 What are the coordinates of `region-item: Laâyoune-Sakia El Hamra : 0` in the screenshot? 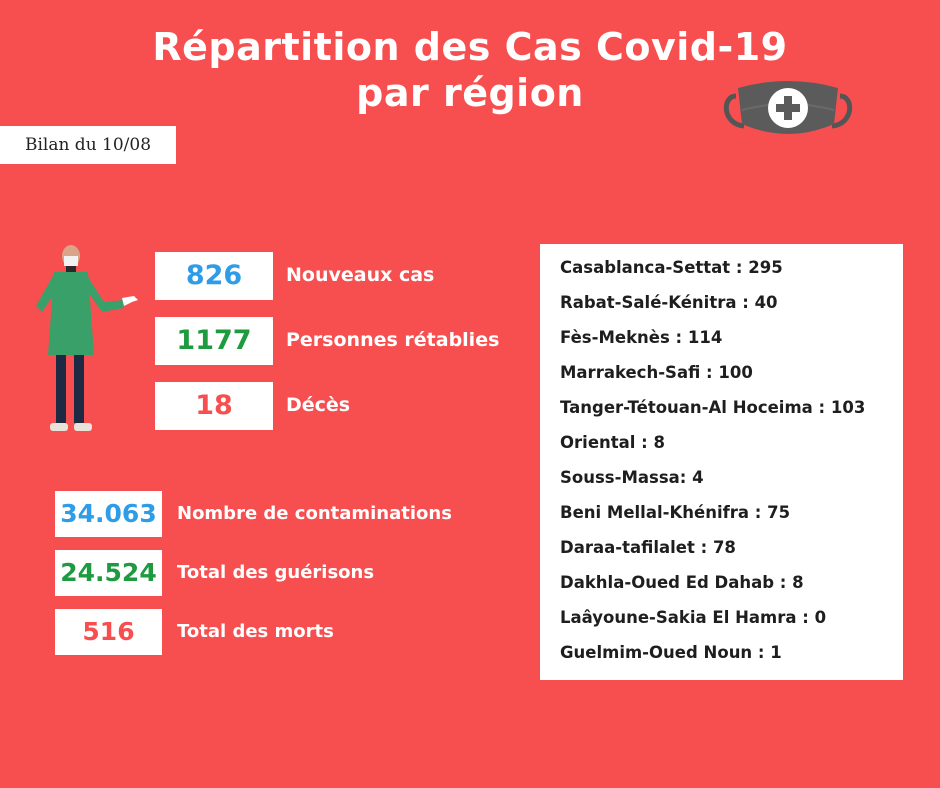 It's located at (693, 617).